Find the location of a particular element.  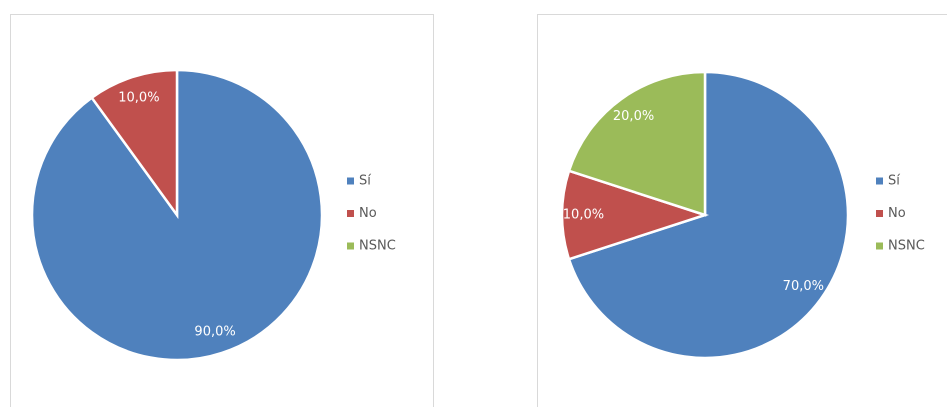

data-label: 70,0% is located at coordinates (803, 286).